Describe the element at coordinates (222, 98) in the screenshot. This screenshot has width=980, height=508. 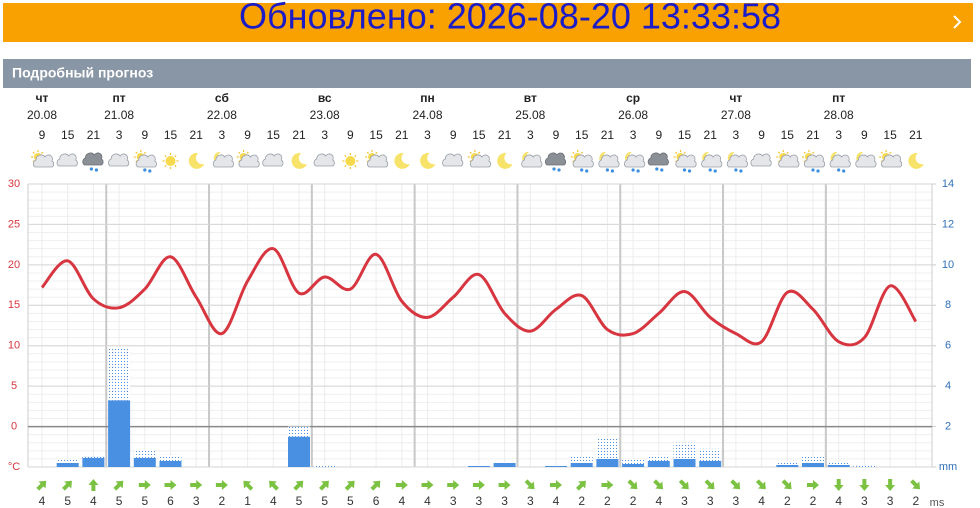
I see `weekday-label: сб` at that location.